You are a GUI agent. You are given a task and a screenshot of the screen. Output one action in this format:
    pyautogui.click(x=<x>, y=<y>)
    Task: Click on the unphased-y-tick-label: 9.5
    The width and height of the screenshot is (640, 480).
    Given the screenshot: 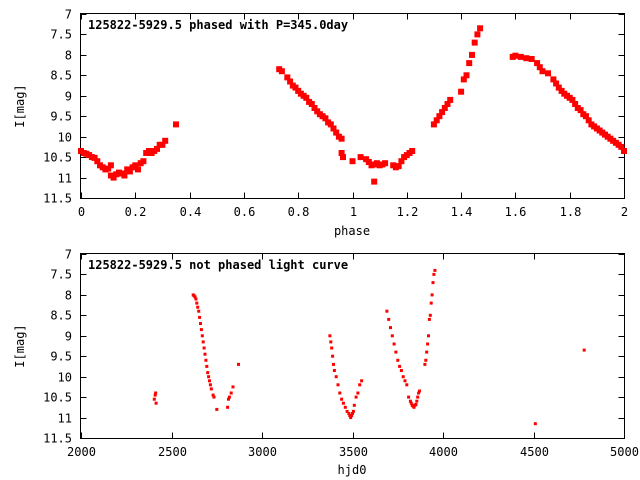 What is the action you would take?
    pyautogui.click(x=61, y=357)
    